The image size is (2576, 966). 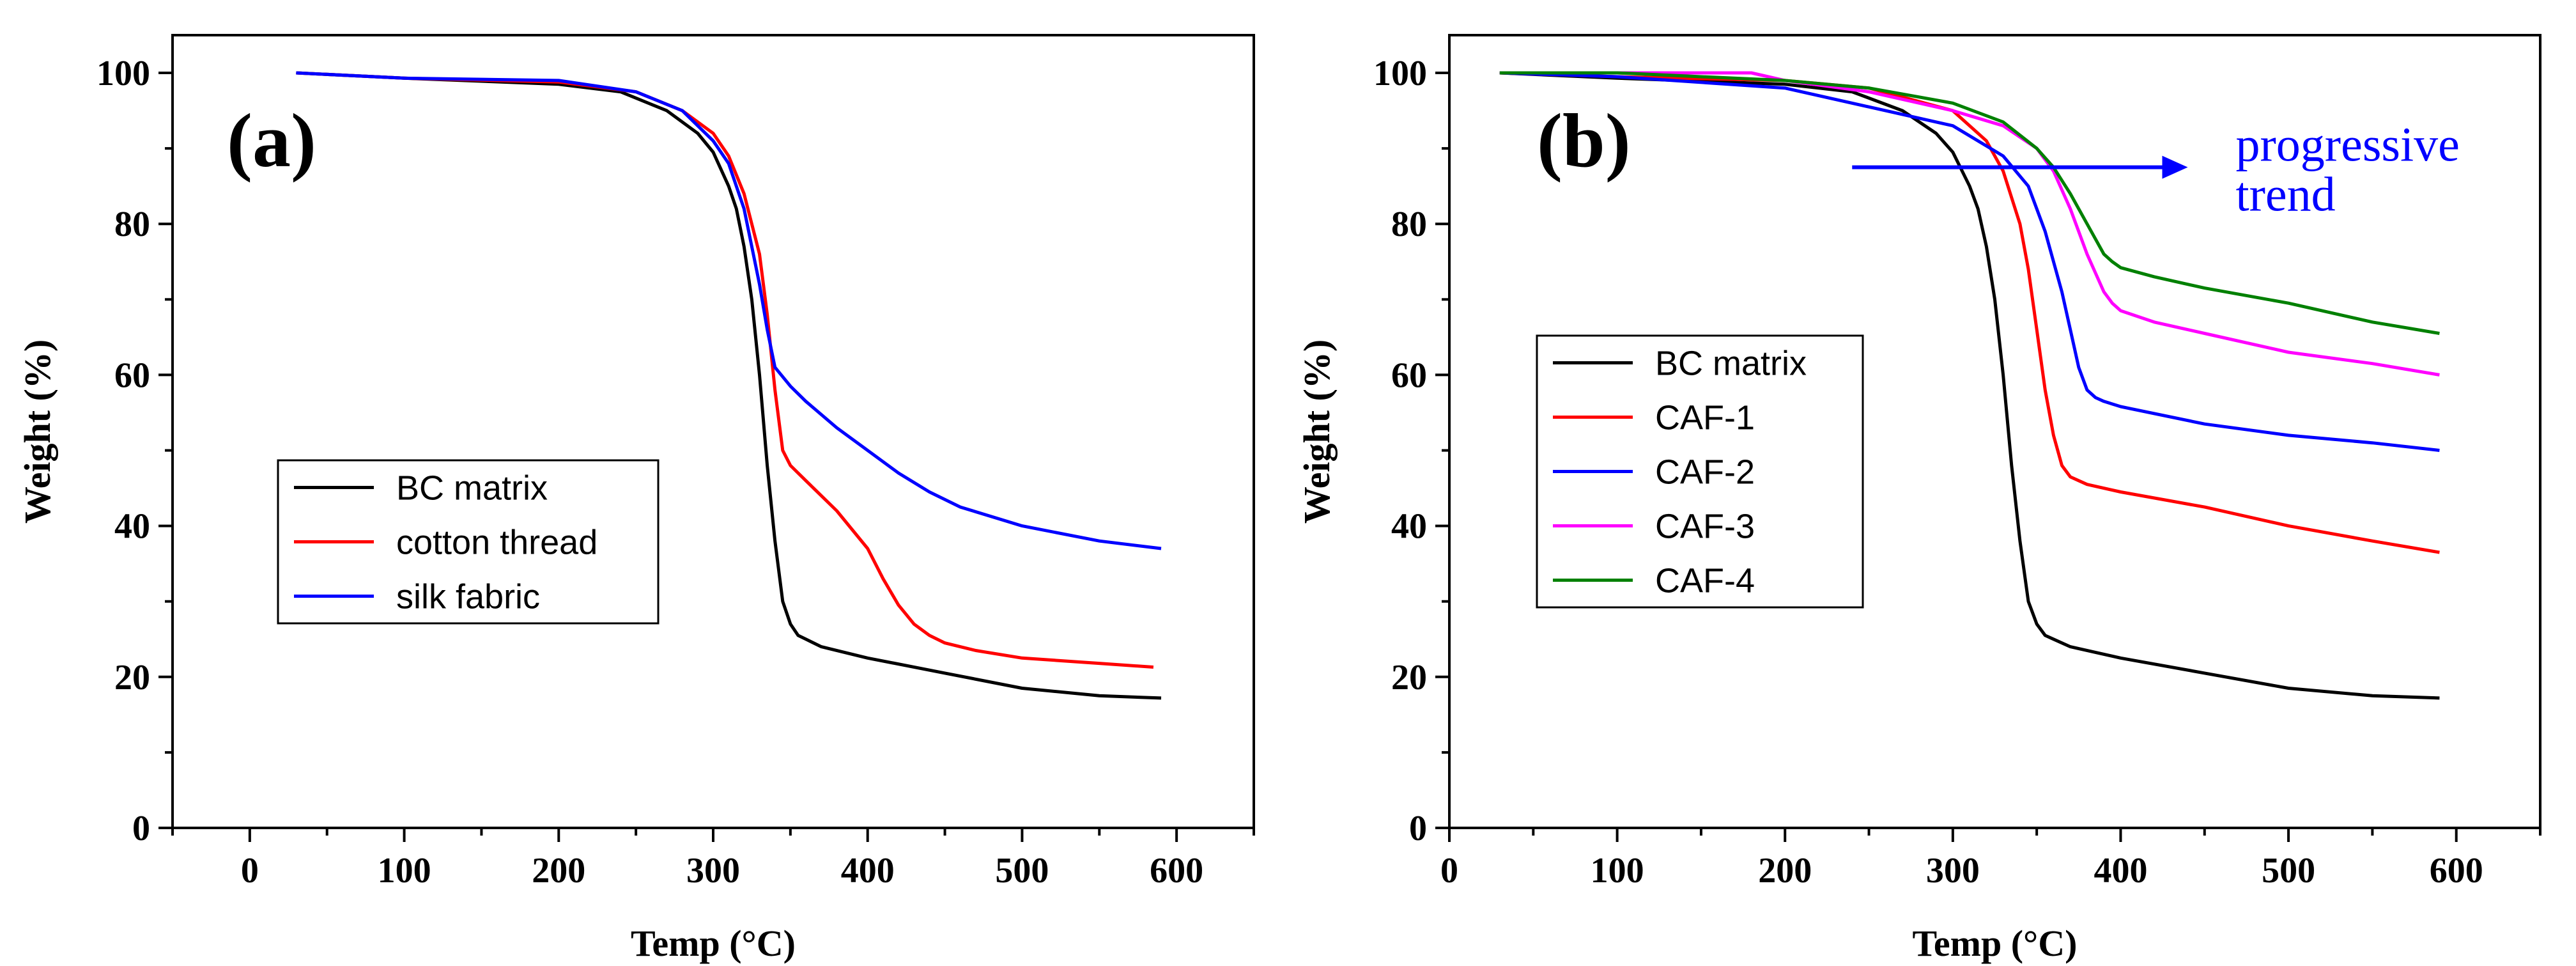 What do you see at coordinates (1705, 473) in the screenshot?
I see `legend-label: CAF-2` at bounding box center [1705, 473].